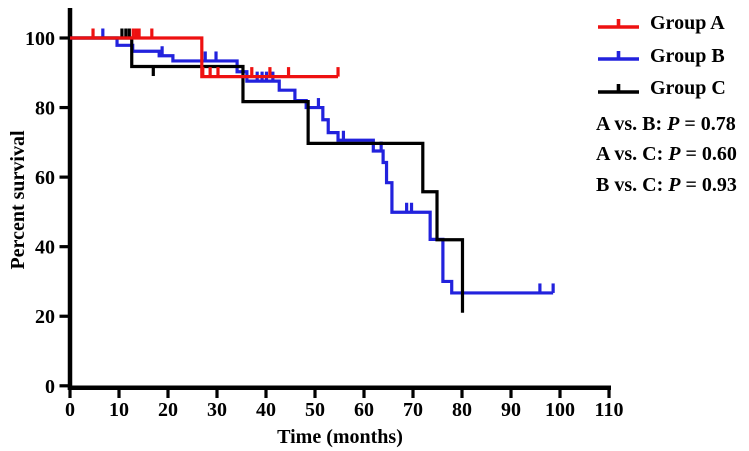  Describe the element at coordinates (45, 109) in the screenshot. I see `y-tick-label: 80` at that location.